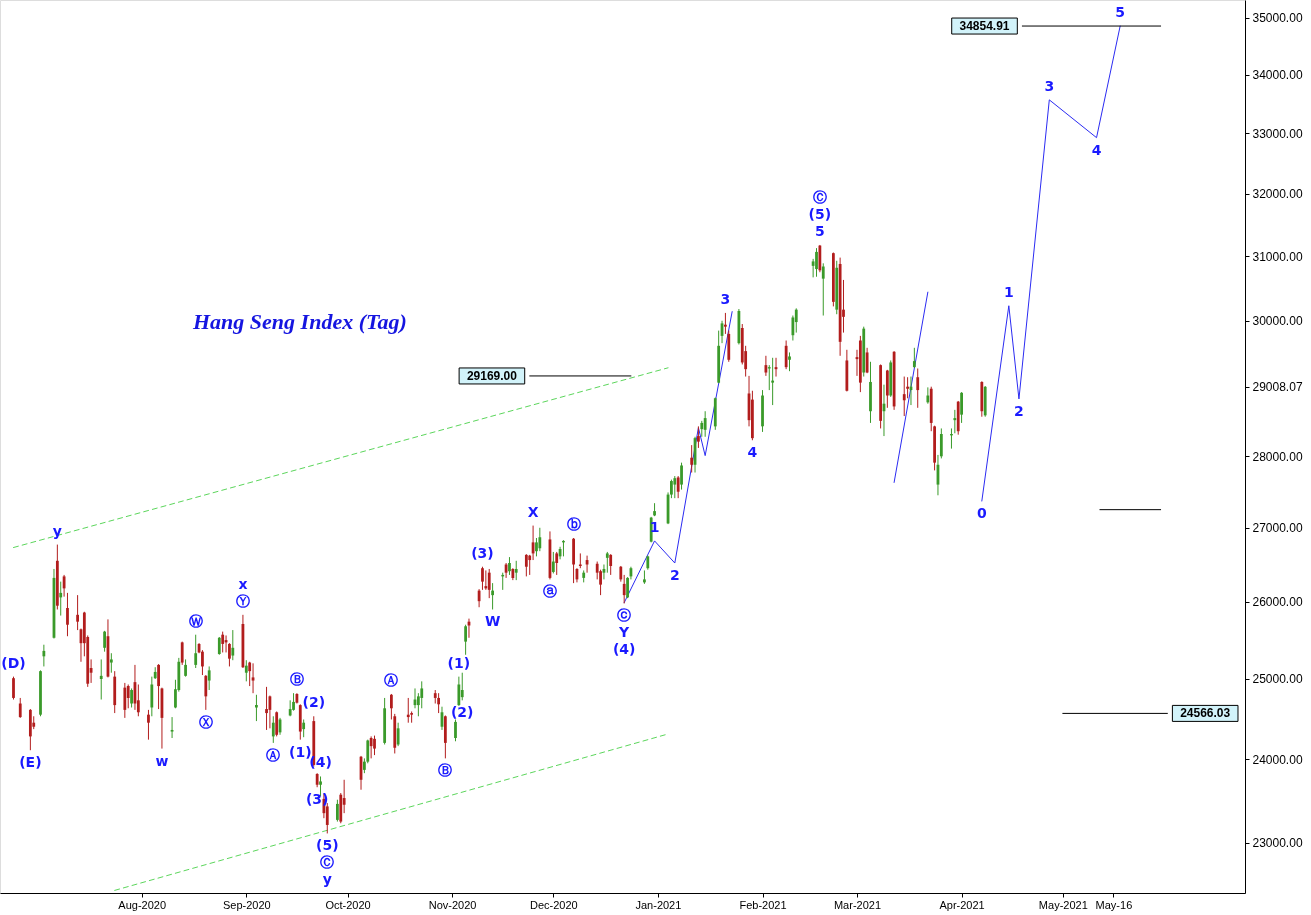  Describe the element at coordinates (1277, 679) in the screenshot. I see `y-tick-label: 25000.00` at that location.